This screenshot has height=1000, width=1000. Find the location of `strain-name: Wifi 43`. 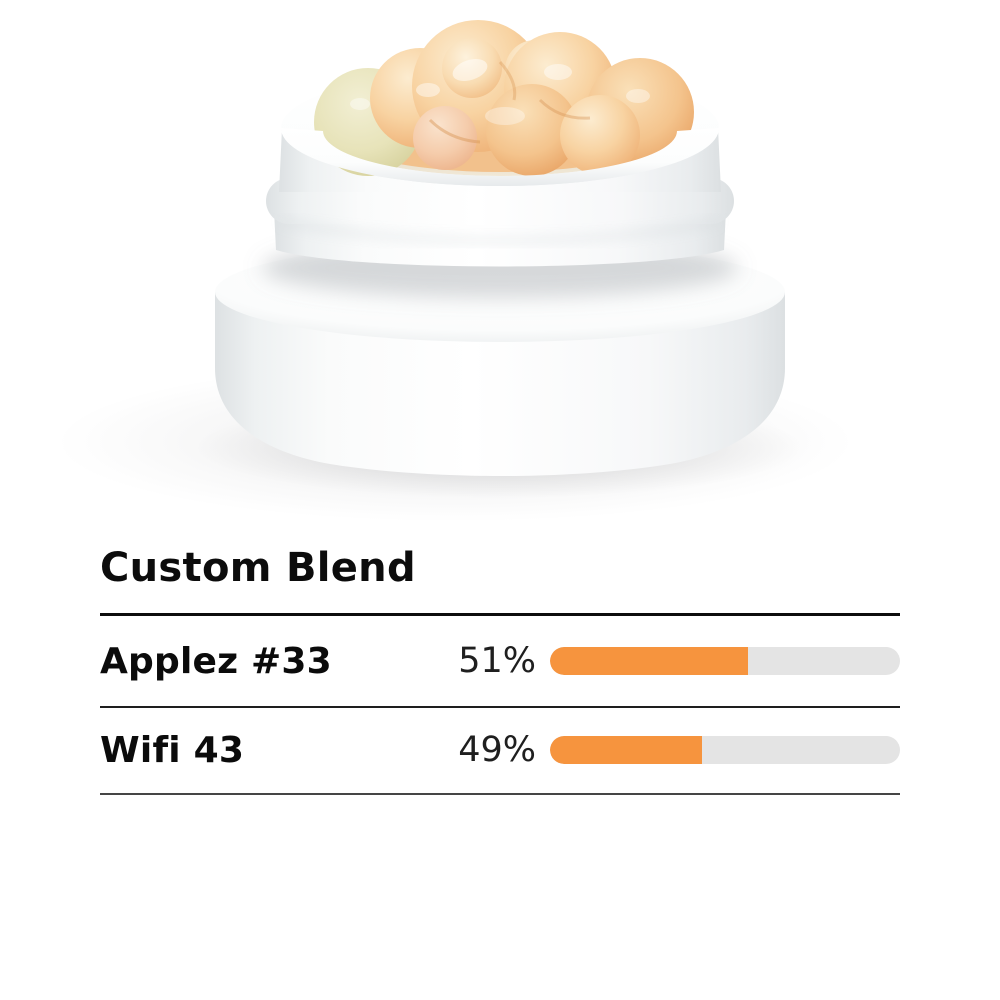

strain-name: Wifi 43 is located at coordinates (172, 750).